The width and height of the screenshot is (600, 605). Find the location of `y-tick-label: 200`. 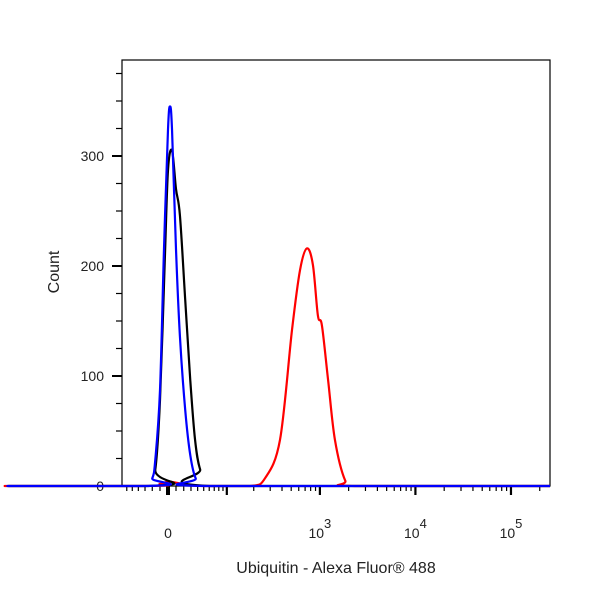

y-tick-label: 200 is located at coordinates (93, 266).